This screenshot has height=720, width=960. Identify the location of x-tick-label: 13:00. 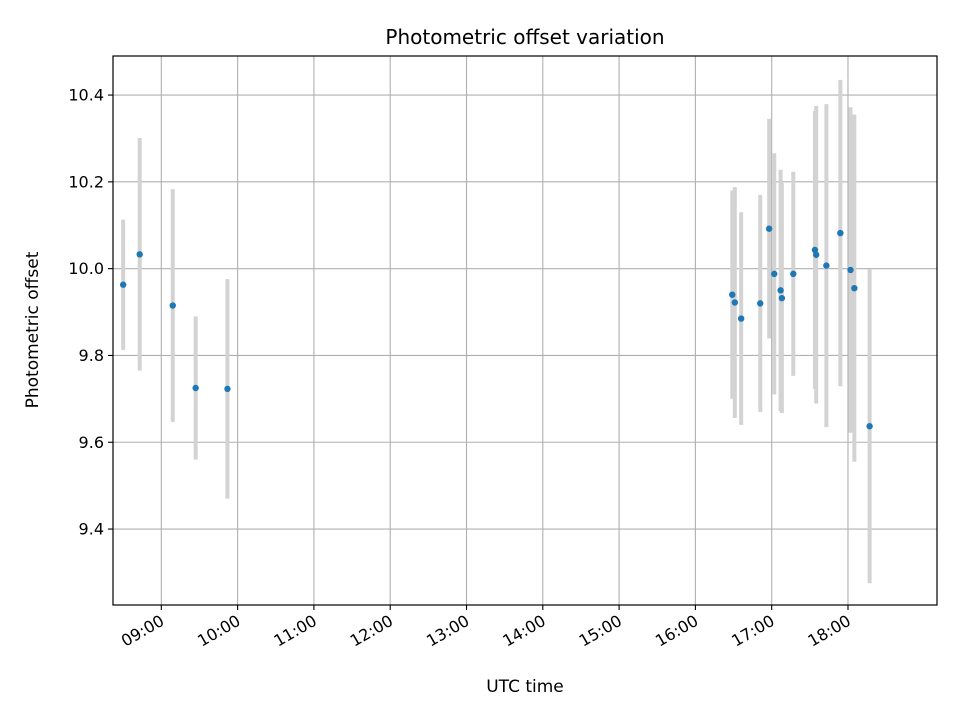
(447, 631).